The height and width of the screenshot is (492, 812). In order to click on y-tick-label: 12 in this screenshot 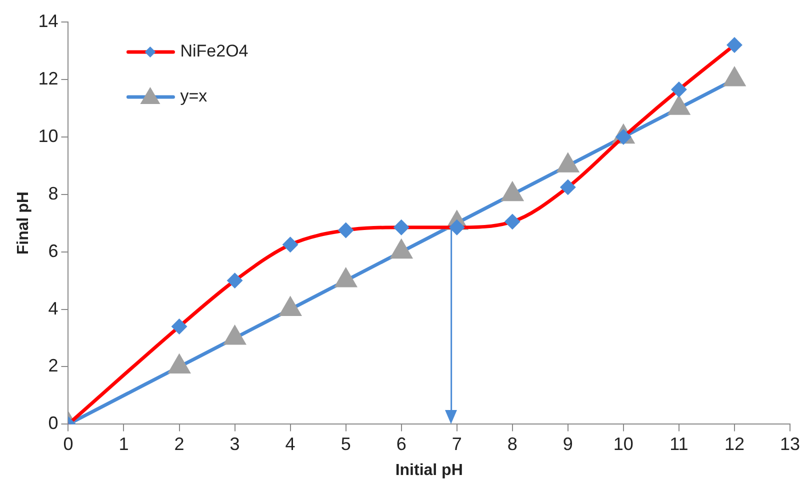, I will do `click(48, 78)`.